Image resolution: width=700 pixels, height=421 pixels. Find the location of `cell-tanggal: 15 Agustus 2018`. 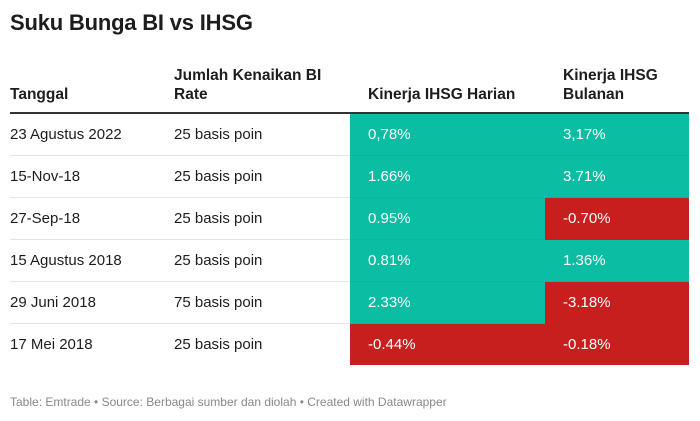

cell-tanggal: 15 Agustus 2018 is located at coordinates (92, 260).